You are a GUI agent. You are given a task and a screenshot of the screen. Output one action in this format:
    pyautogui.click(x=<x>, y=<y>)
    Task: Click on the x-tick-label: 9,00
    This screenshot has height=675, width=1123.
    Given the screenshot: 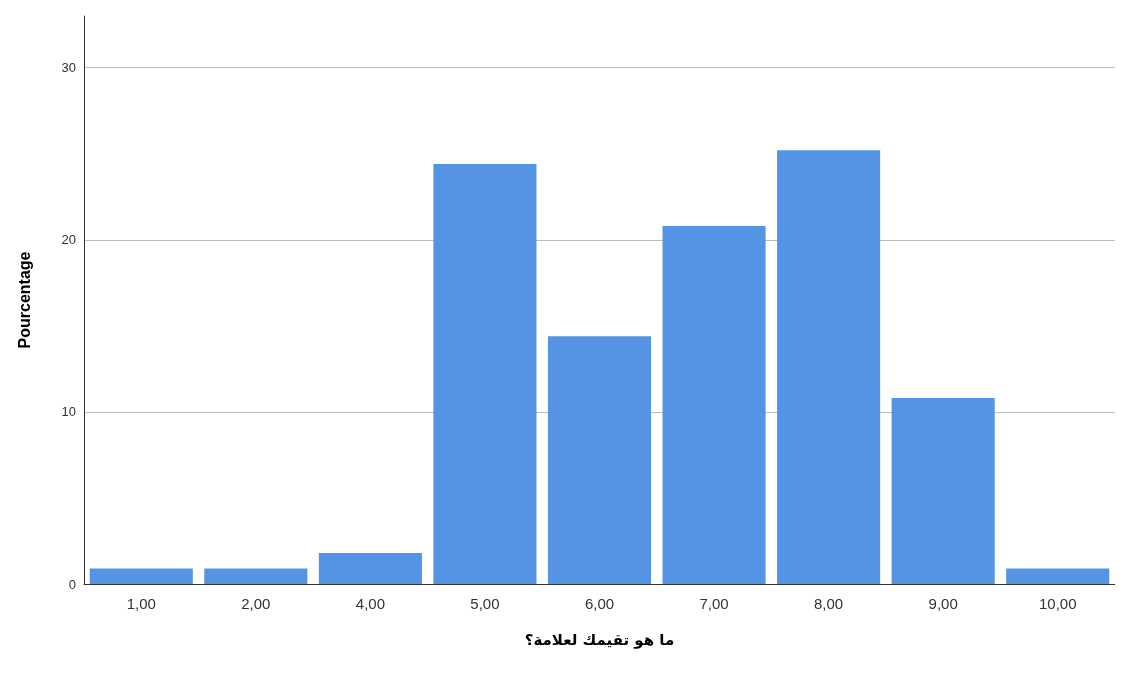 What is the action you would take?
    pyautogui.click(x=943, y=603)
    